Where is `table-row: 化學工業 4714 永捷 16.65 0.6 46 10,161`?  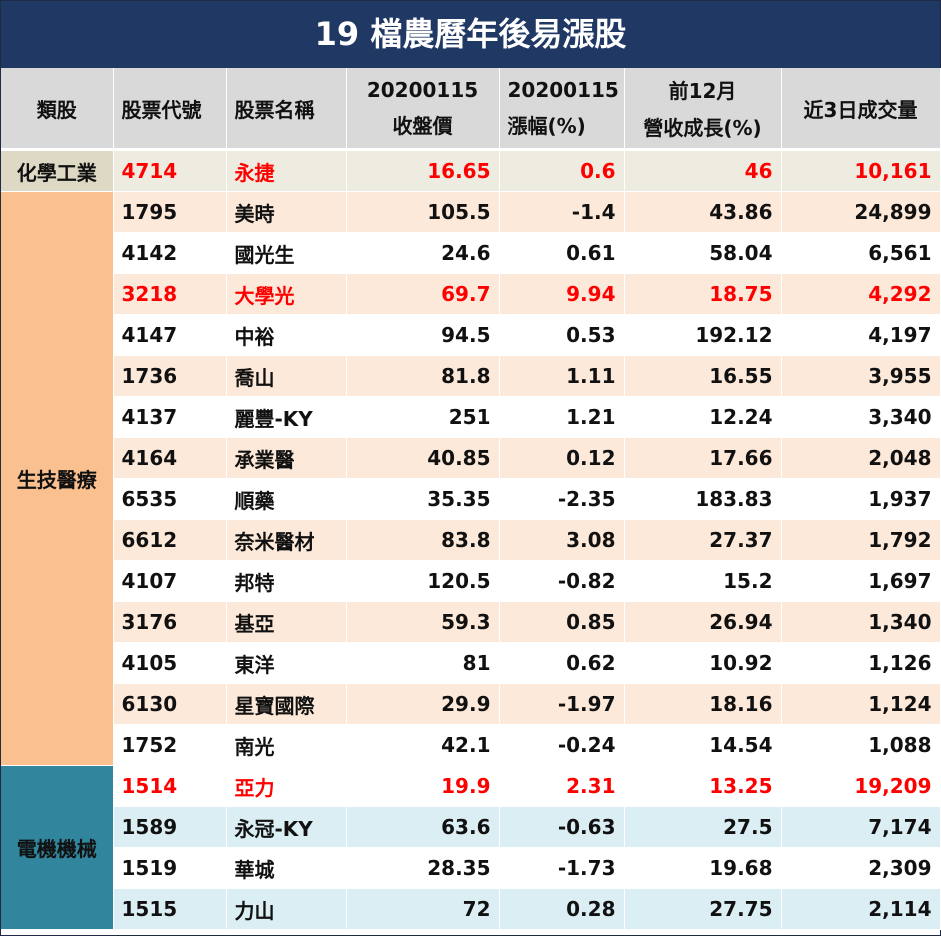
table-row: 化學工業 4714 永捷 16.65 0.6 46 10,161 is located at coordinates (471, 170).